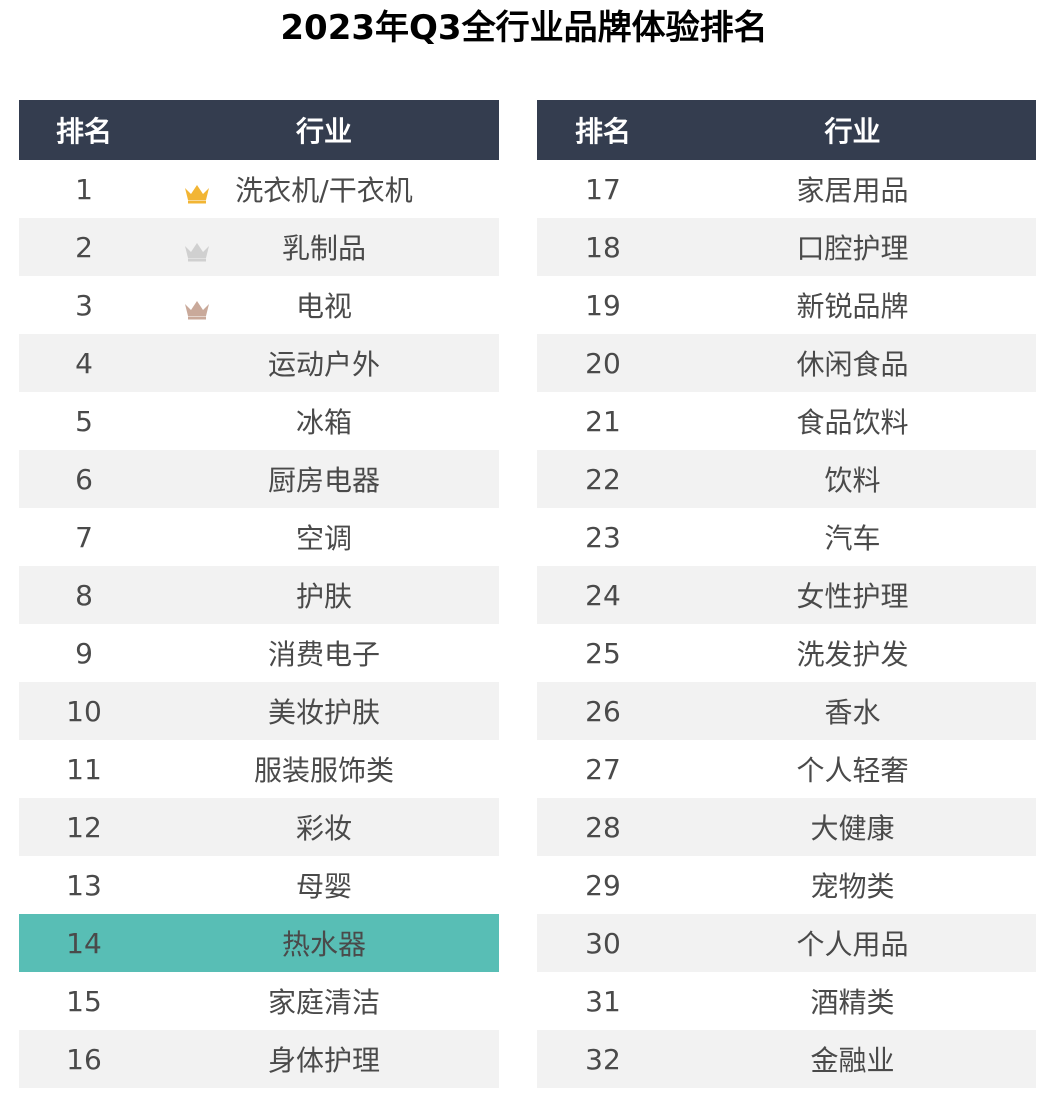 The width and height of the screenshot is (1048, 1108). I want to click on rank-cell: 12, so click(84, 827).